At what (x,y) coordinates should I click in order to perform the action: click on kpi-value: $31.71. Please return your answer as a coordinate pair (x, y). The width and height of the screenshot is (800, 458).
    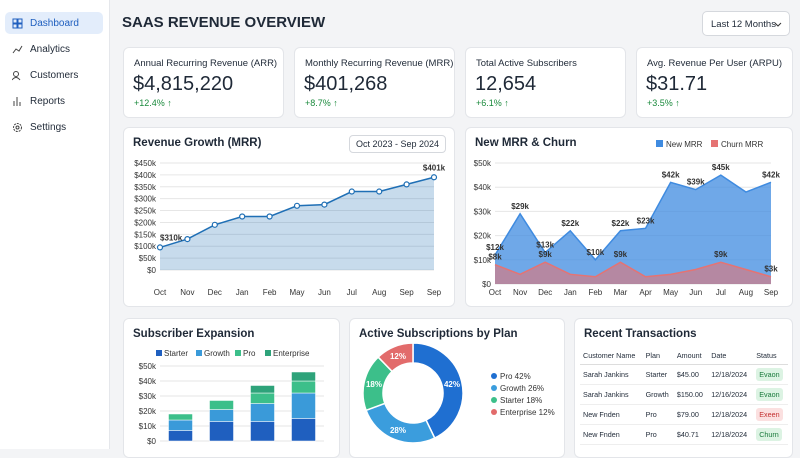
    Looking at the image, I should click on (677, 84).